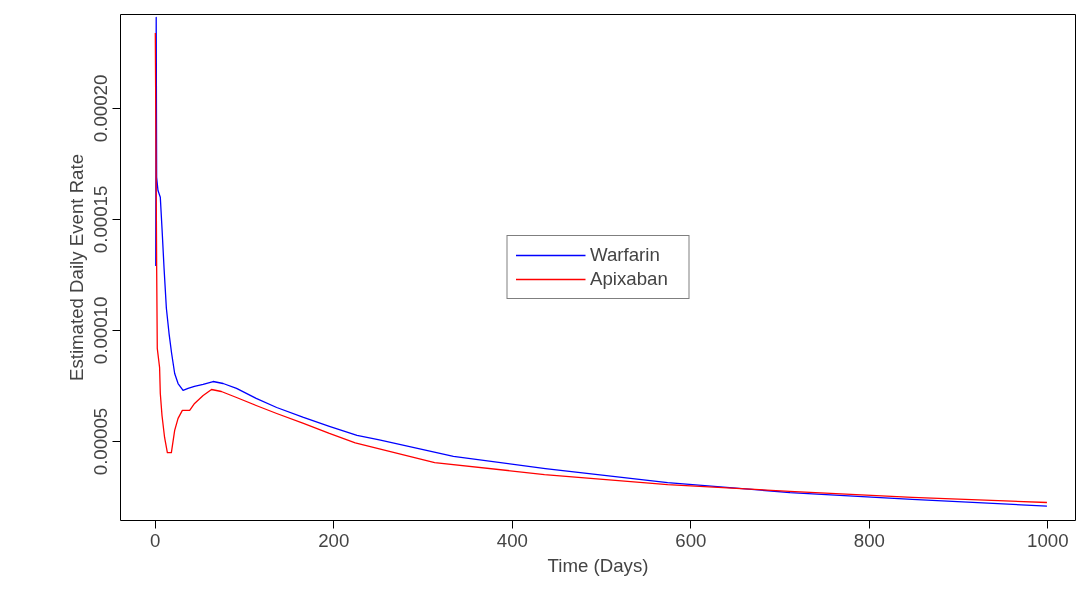  What do you see at coordinates (155, 540) in the screenshot?
I see `x-tick-label: 0` at bounding box center [155, 540].